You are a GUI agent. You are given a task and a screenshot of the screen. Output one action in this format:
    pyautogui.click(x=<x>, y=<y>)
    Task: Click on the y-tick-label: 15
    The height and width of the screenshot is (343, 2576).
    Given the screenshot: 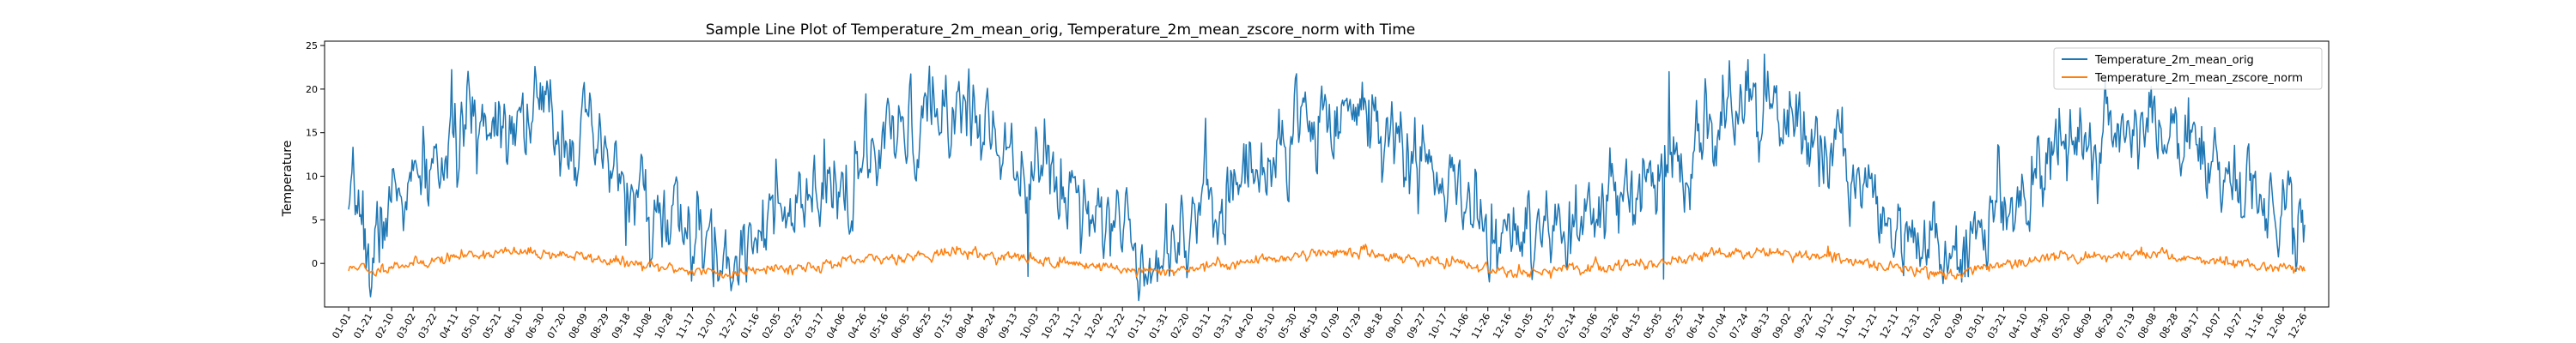 What is the action you would take?
    pyautogui.click(x=312, y=134)
    